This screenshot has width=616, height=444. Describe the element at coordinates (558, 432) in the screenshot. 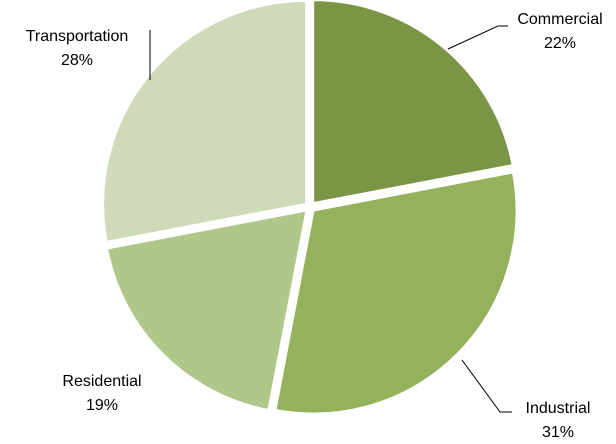

I see `slice-percent-industrial: 31%` at that location.